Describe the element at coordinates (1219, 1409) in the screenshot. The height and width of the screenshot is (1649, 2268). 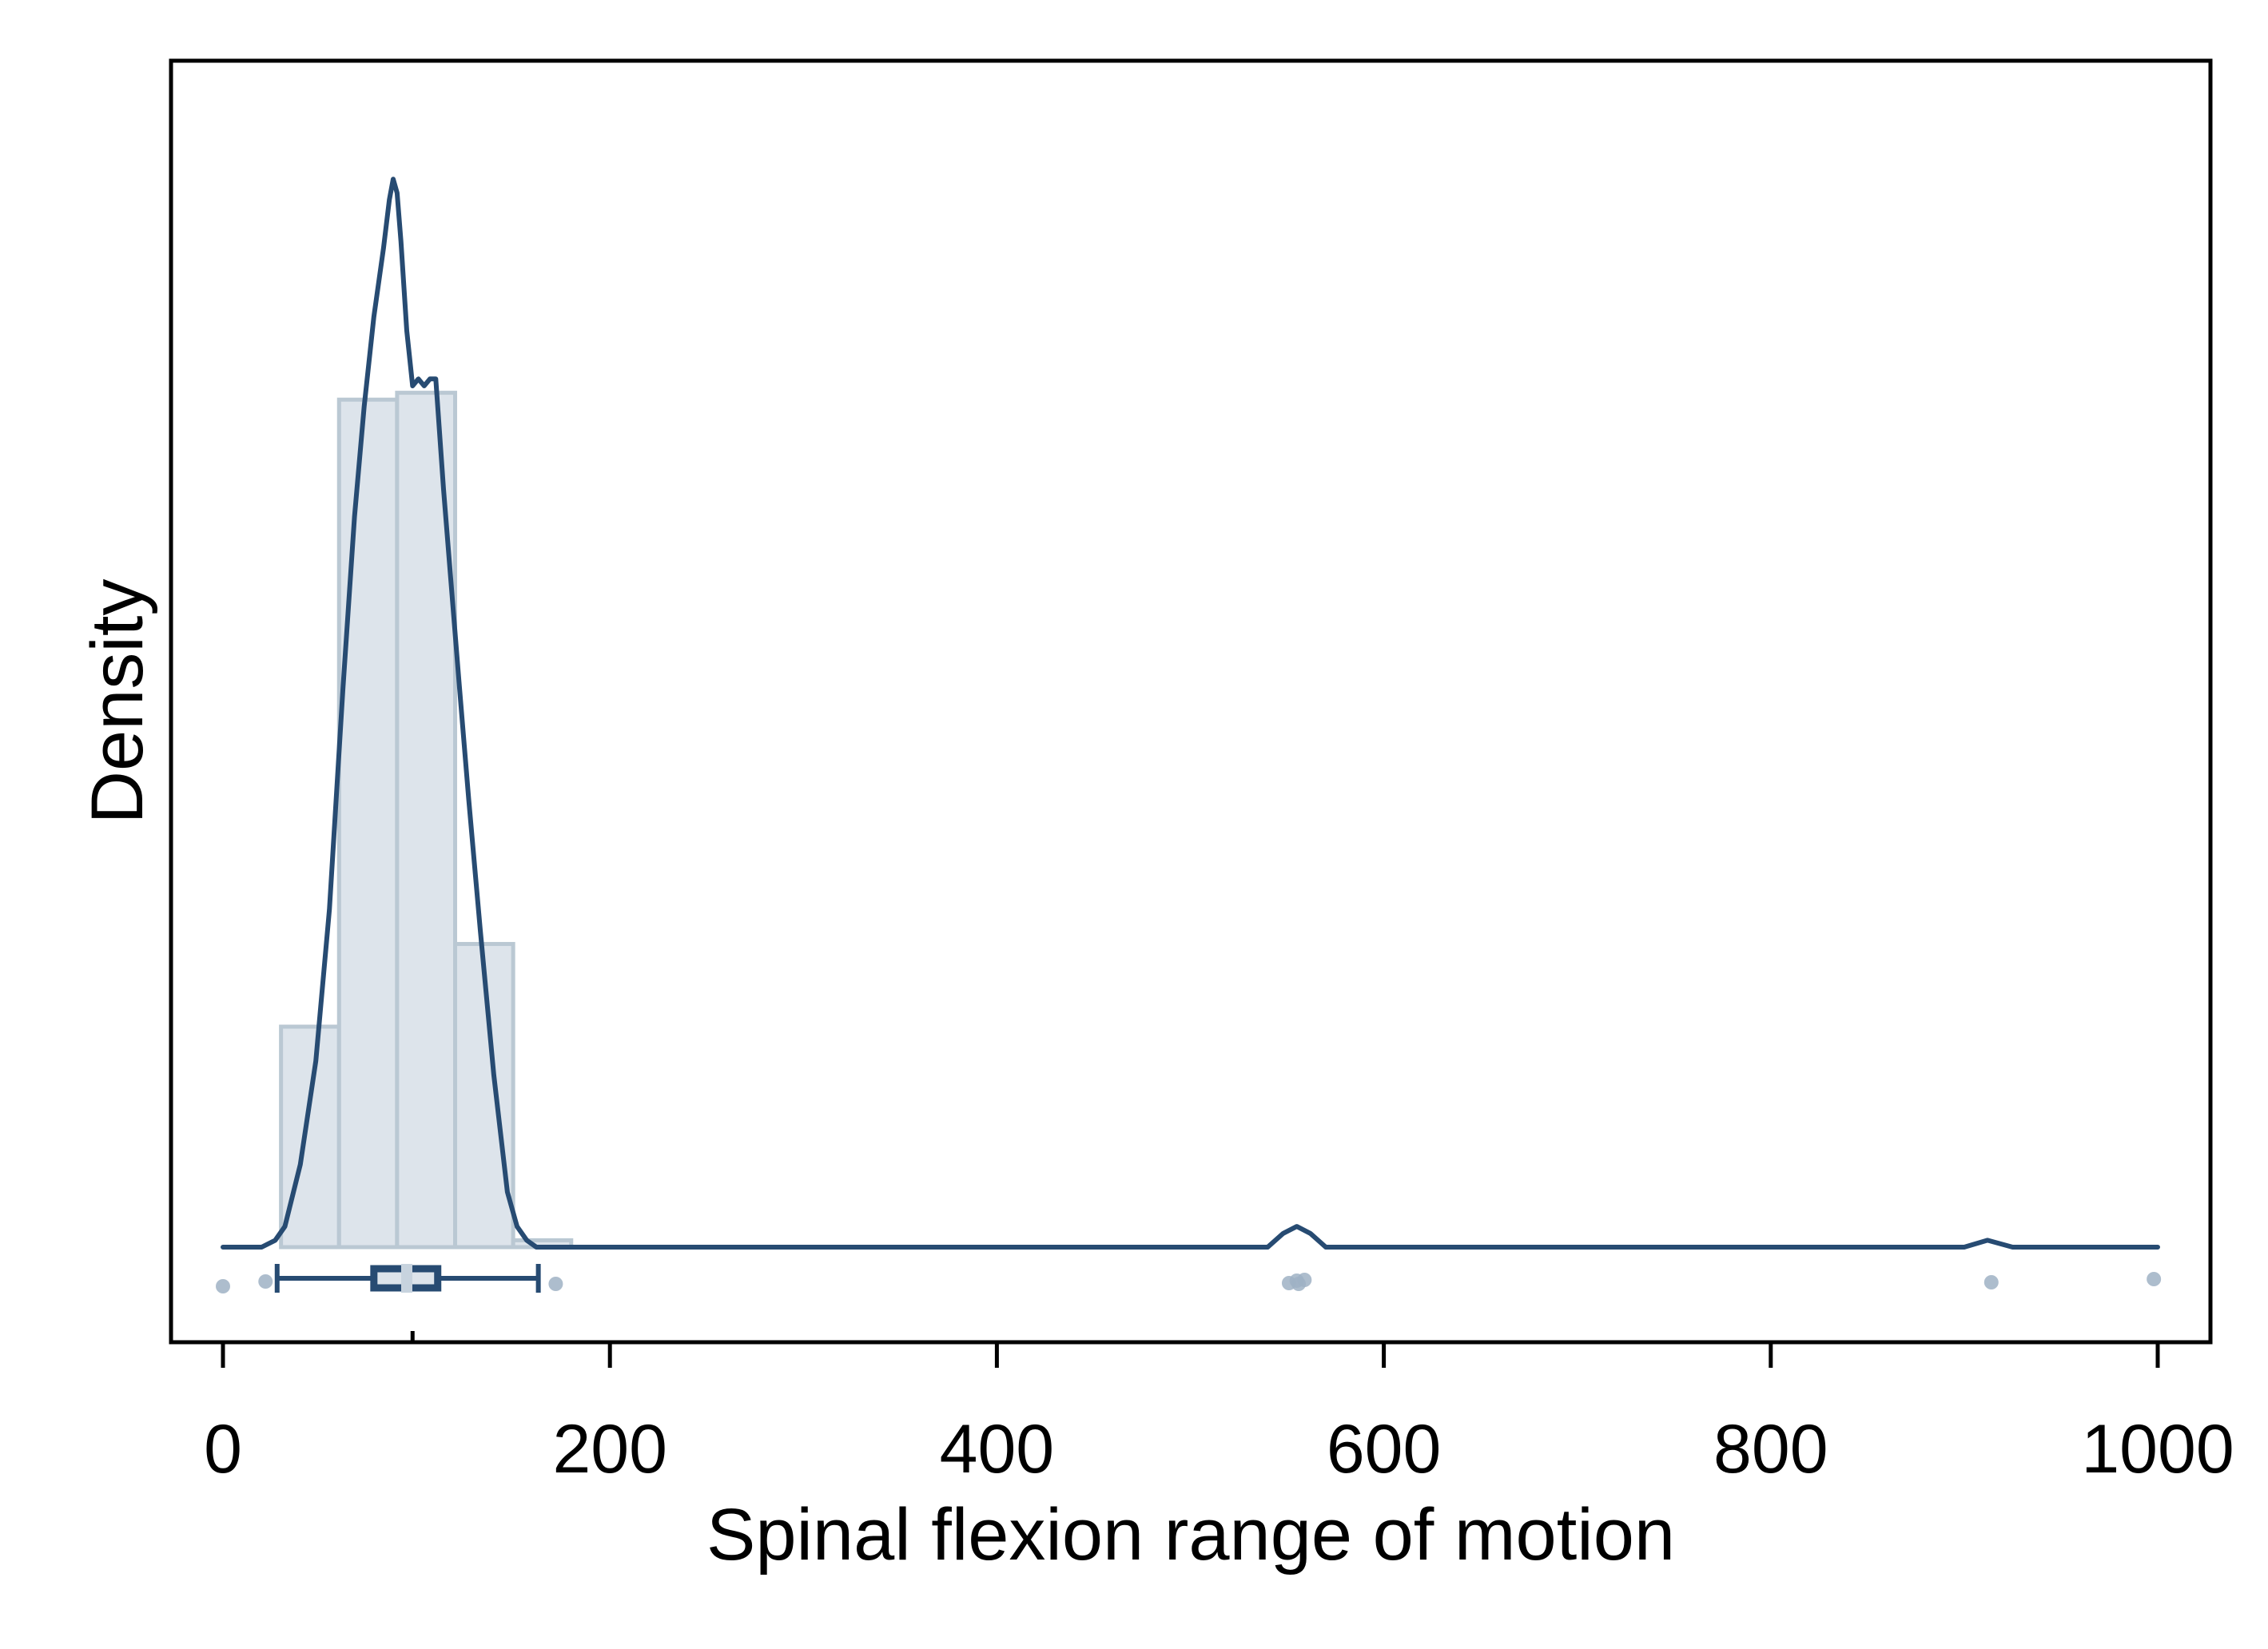
I see `x-axis: 0 200 400 600 800 1000` at that location.